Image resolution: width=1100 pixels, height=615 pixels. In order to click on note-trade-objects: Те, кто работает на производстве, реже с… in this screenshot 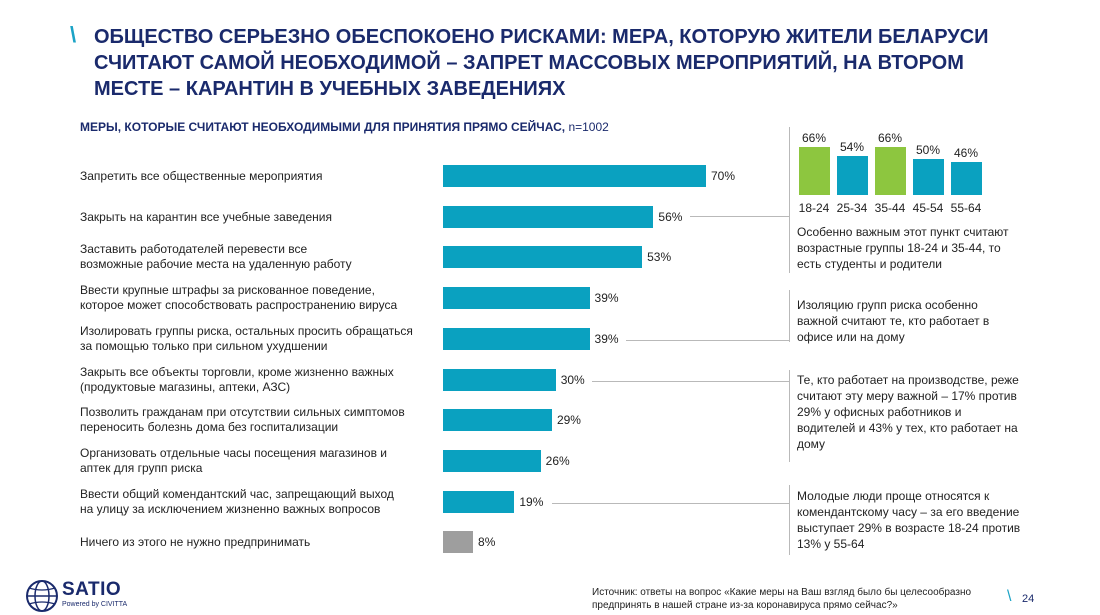, I will do `click(908, 412)`.